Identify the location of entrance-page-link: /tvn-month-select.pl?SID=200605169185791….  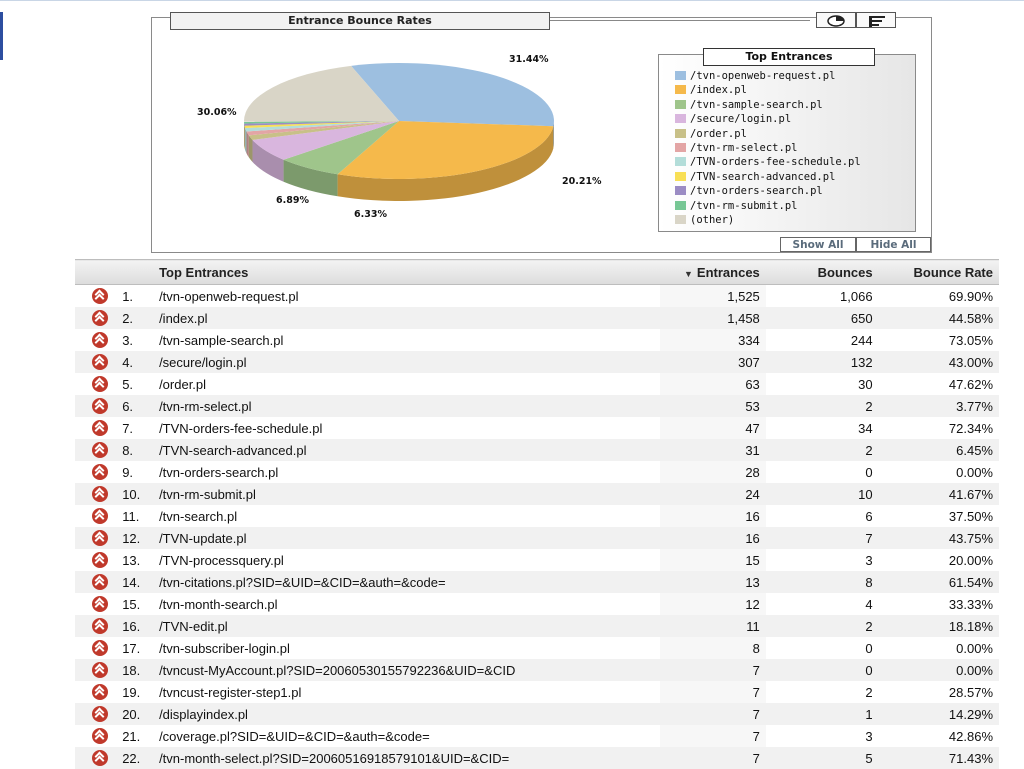
(406, 758).